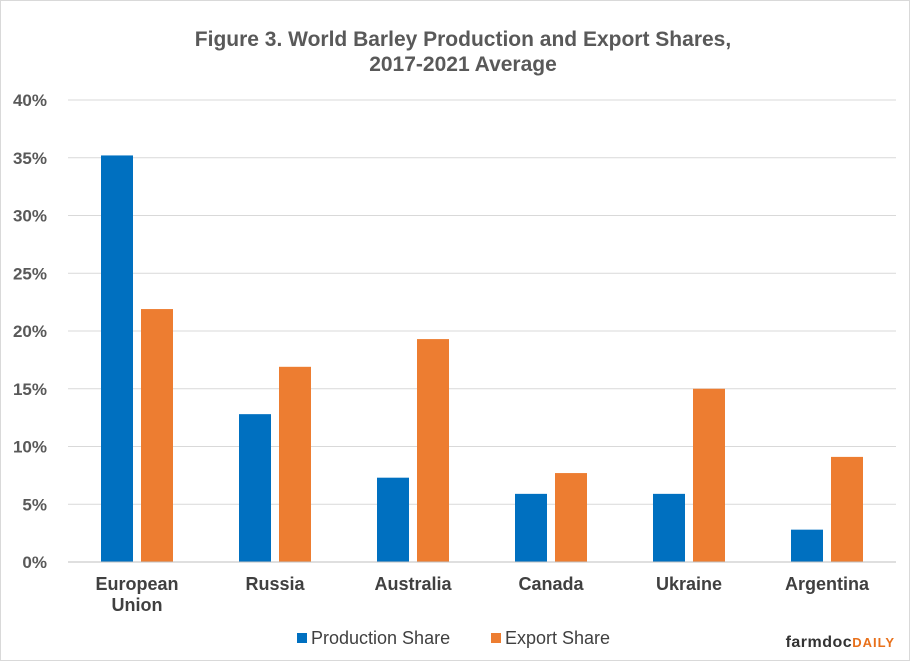  I want to click on farmdoc-daily-logo: farmdocDAILY, so click(840, 643).